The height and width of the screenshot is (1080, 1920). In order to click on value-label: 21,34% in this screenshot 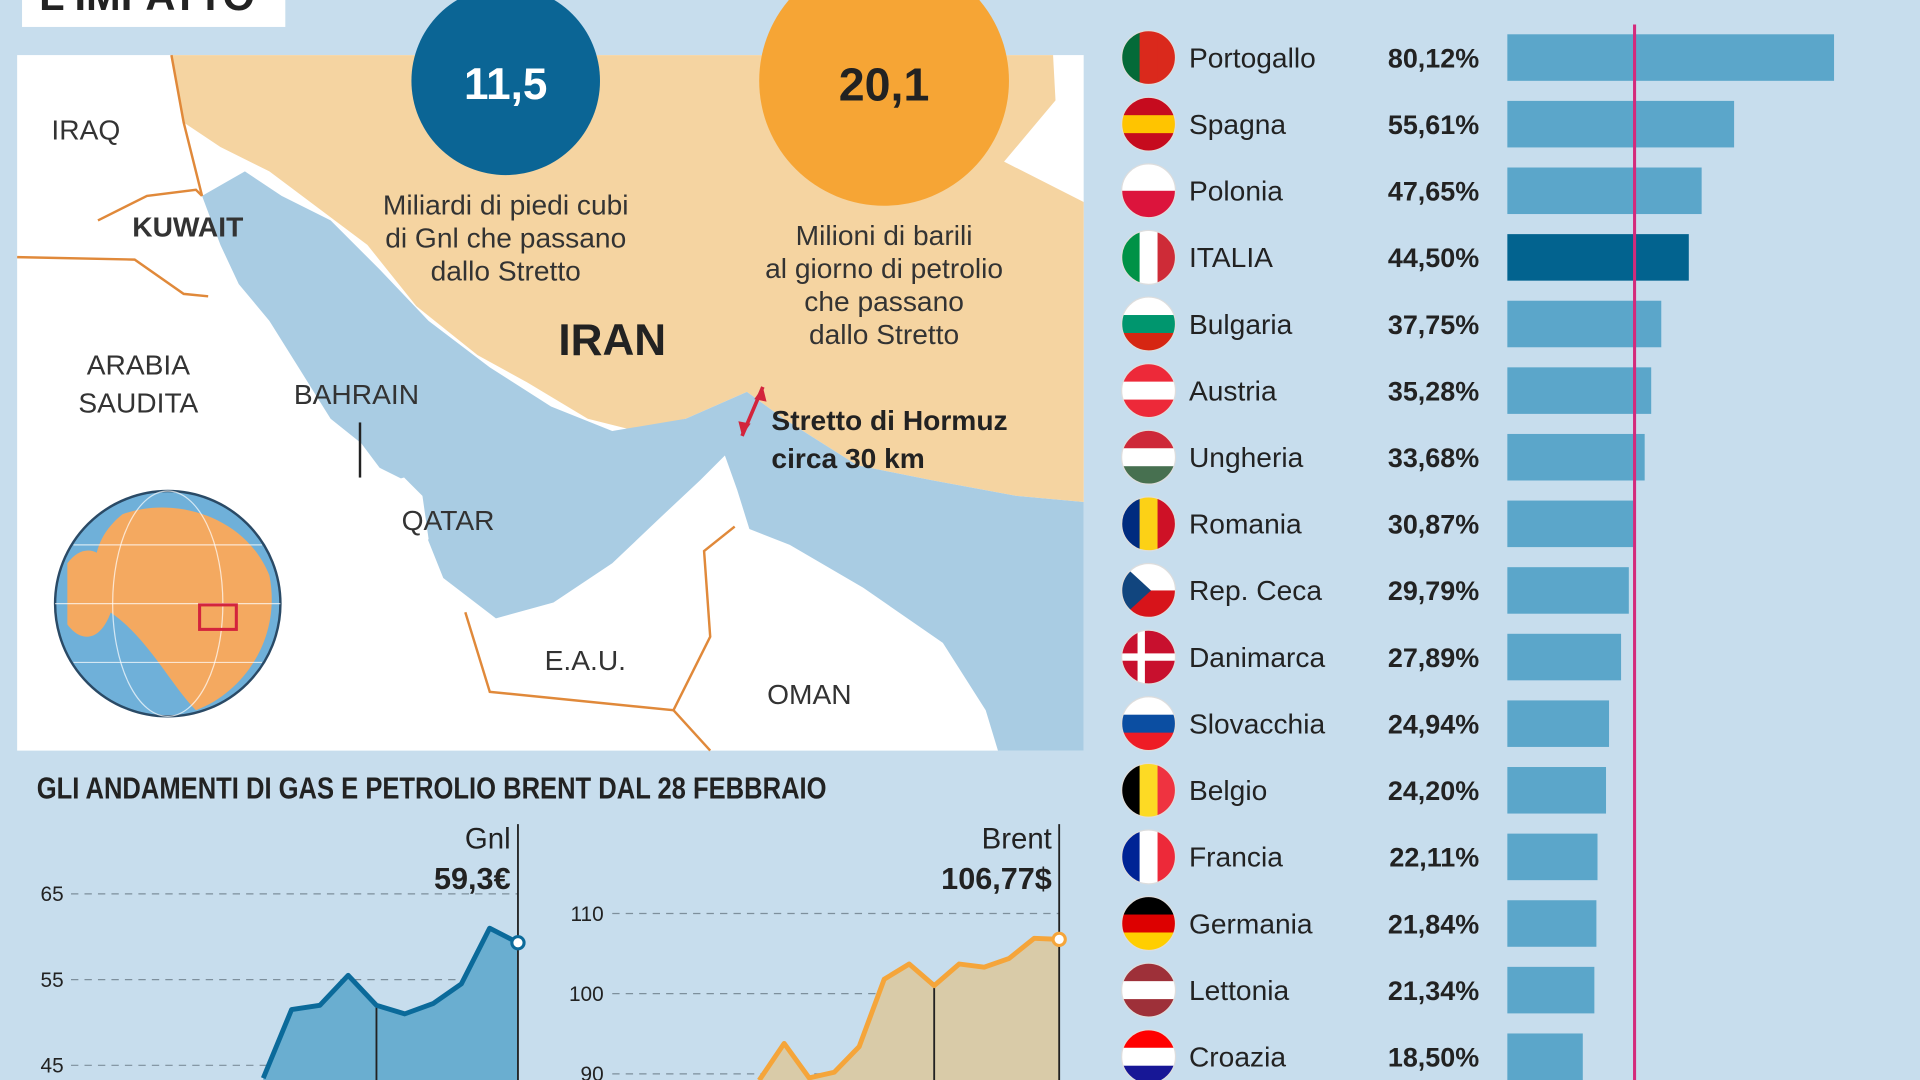, I will do `click(1433, 991)`.